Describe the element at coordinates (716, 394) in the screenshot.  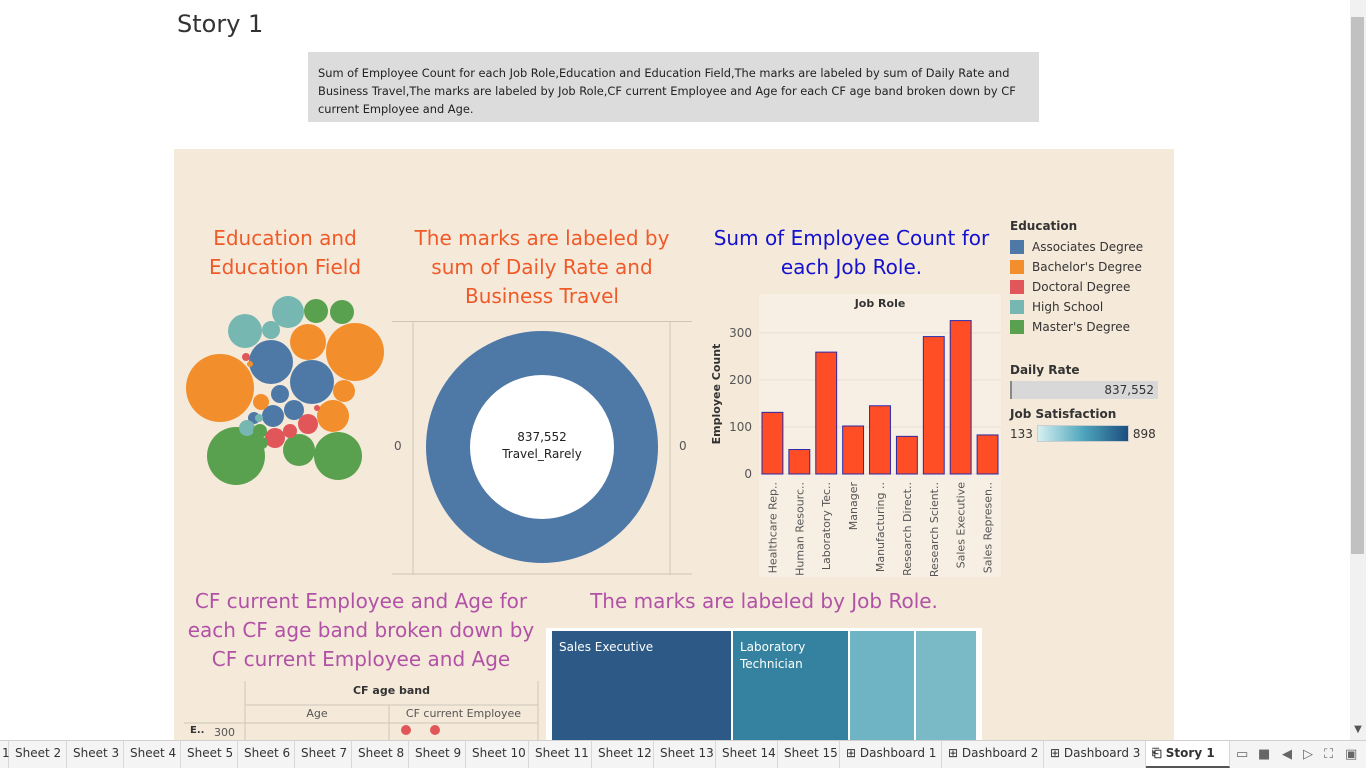
I see `y-axis-label: Employee Count` at that location.